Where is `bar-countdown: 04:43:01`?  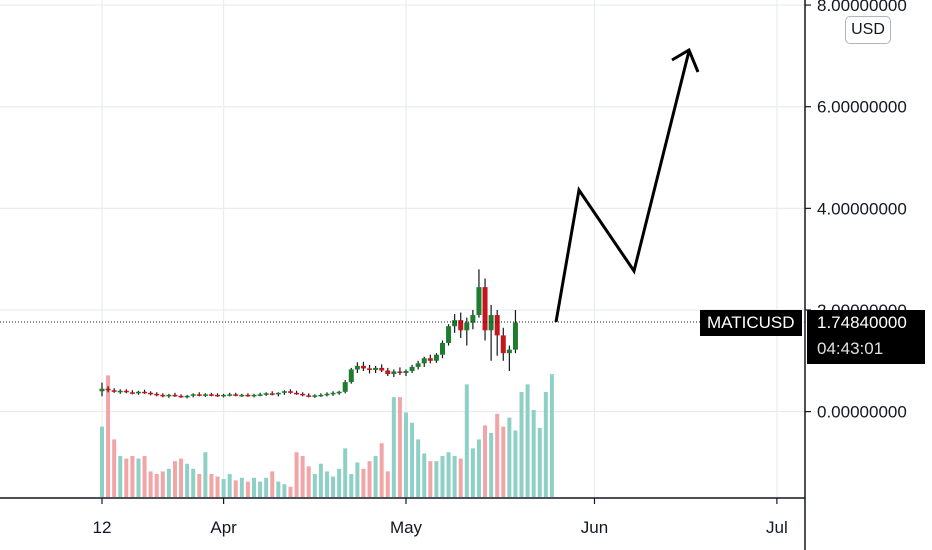
bar-countdown: 04:43:01 is located at coordinates (850, 348).